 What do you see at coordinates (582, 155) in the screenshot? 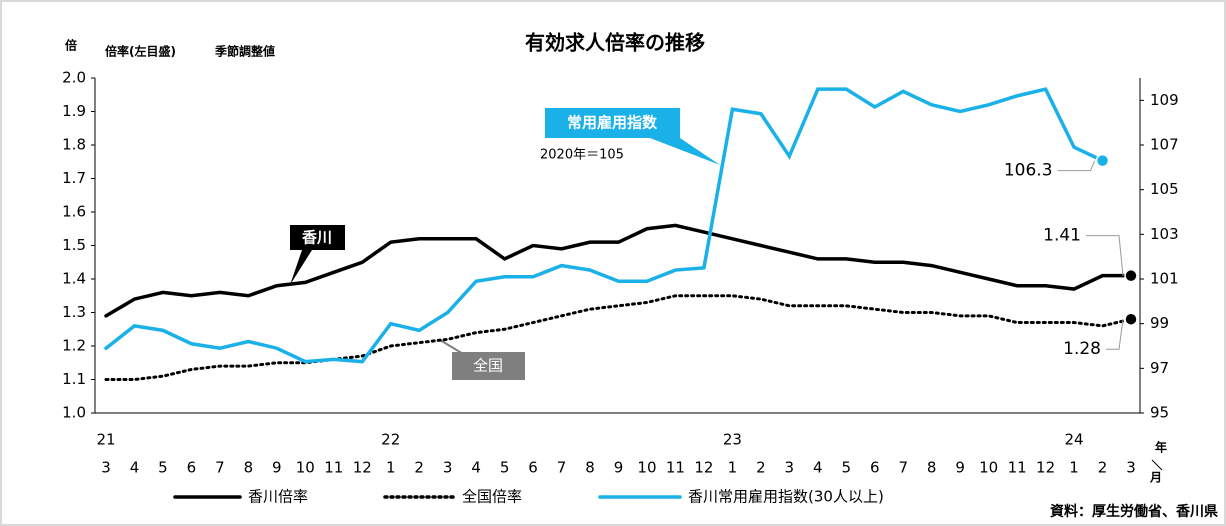
I see `annotation: 2020年＝105` at bounding box center [582, 155].